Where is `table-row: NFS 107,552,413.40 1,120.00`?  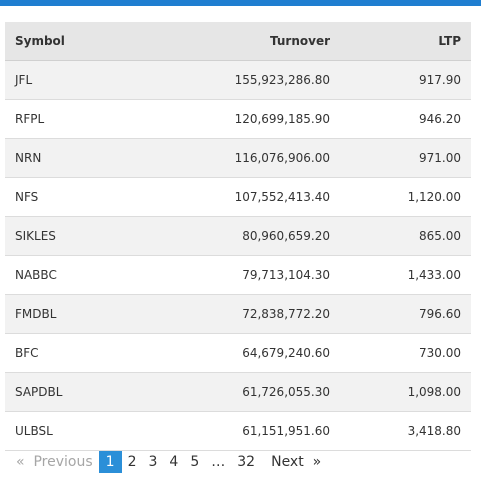
table-row: NFS 107,552,413.40 1,120.00 is located at coordinates (238, 197).